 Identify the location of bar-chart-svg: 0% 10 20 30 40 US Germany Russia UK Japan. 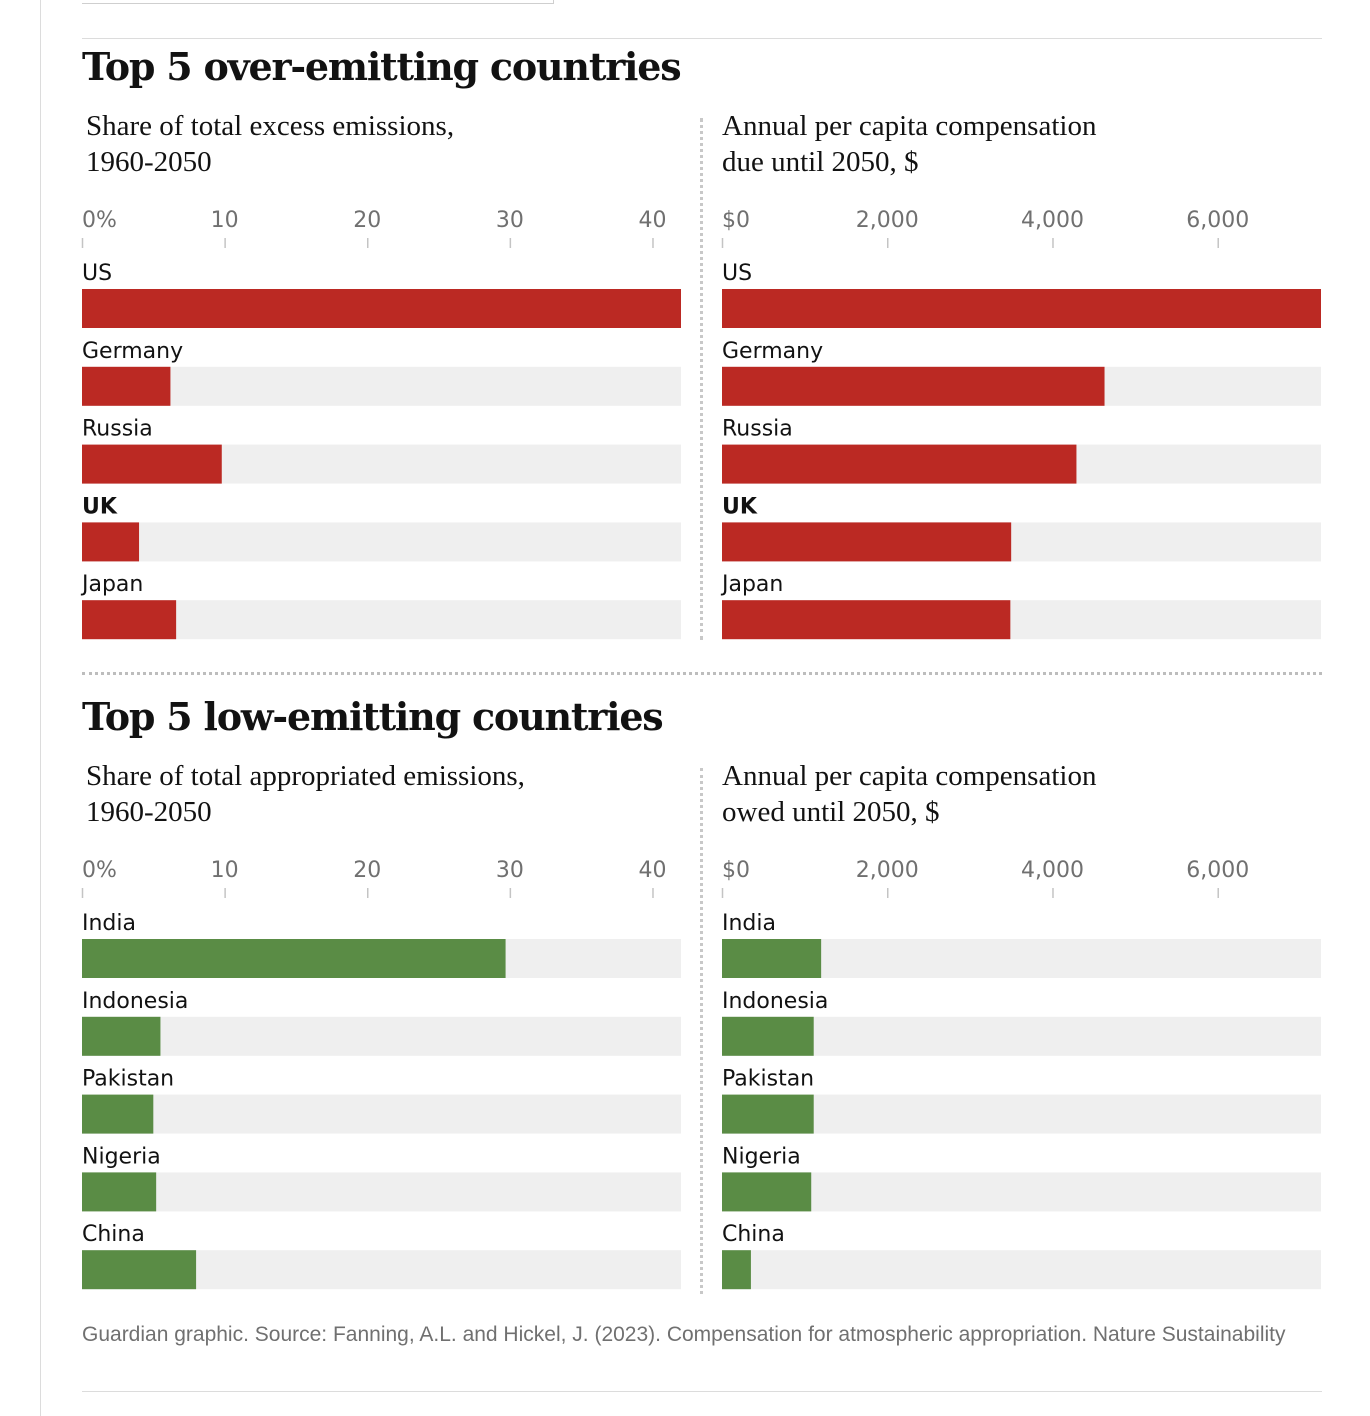
(380, 424).